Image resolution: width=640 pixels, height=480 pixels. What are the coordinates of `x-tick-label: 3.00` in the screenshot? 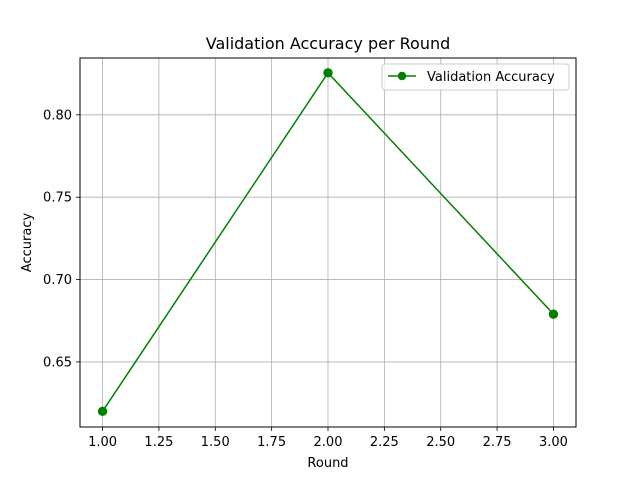 It's located at (553, 442).